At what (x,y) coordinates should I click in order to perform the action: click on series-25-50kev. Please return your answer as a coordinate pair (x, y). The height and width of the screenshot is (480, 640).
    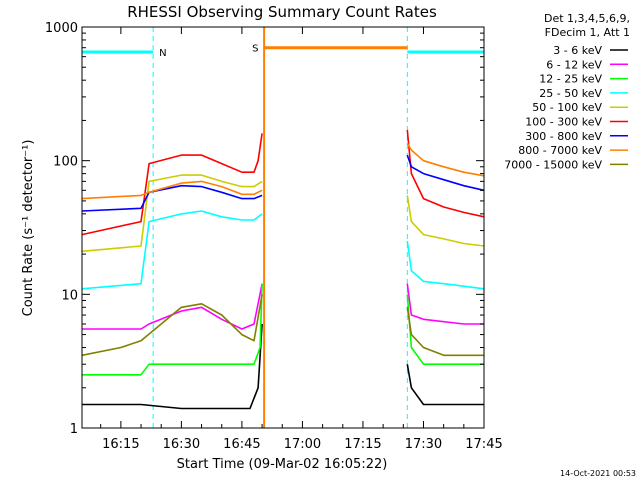
    Looking at the image, I should click on (283, 250).